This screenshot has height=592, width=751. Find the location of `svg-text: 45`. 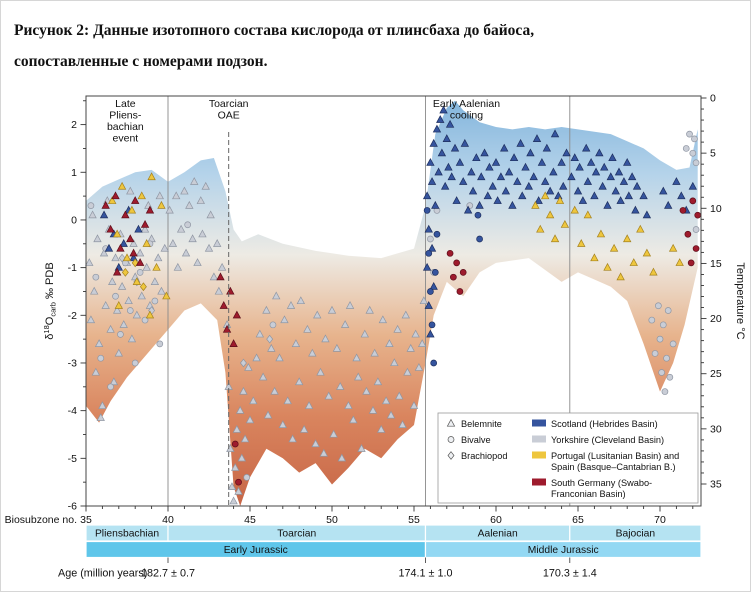

svg-text: 45 is located at coordinates (250, 520).